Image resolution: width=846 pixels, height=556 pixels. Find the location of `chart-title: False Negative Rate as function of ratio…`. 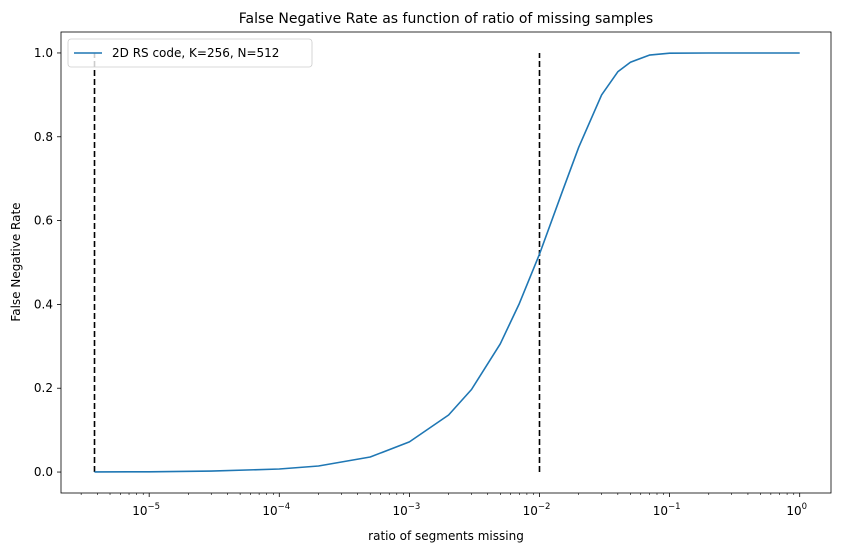

chart-title: False Negative Rate as function of ratio… is located at coordinates (446, 19).